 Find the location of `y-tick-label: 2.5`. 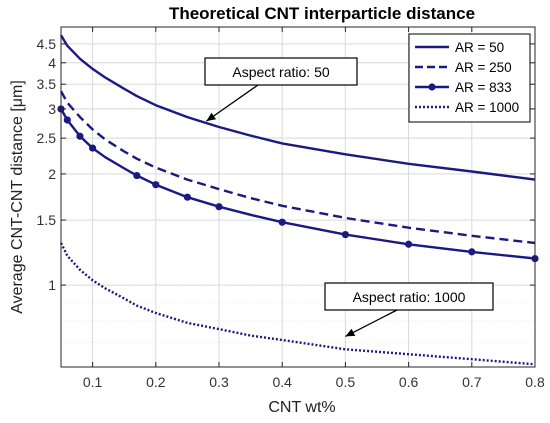

y-tick-label: 2.5 is located at coordinates (47, 138).